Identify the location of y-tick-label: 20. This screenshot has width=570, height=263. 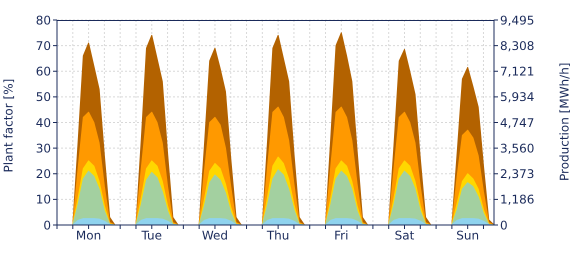
(43, 174).